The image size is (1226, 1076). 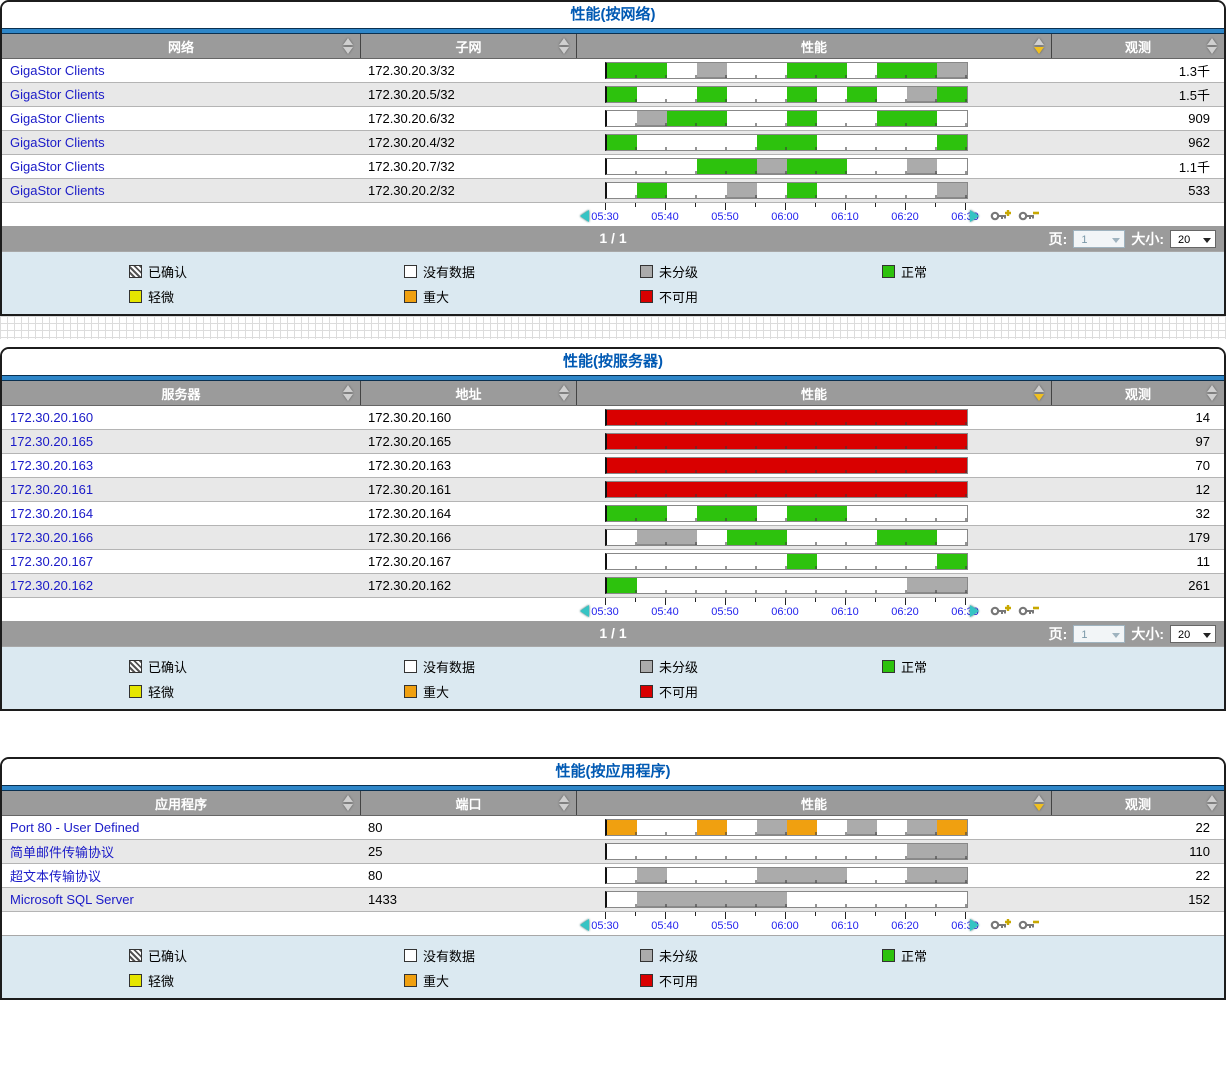 I want to click on row-name-link: Port 80 - User Defined, so click(x=75, y=827).